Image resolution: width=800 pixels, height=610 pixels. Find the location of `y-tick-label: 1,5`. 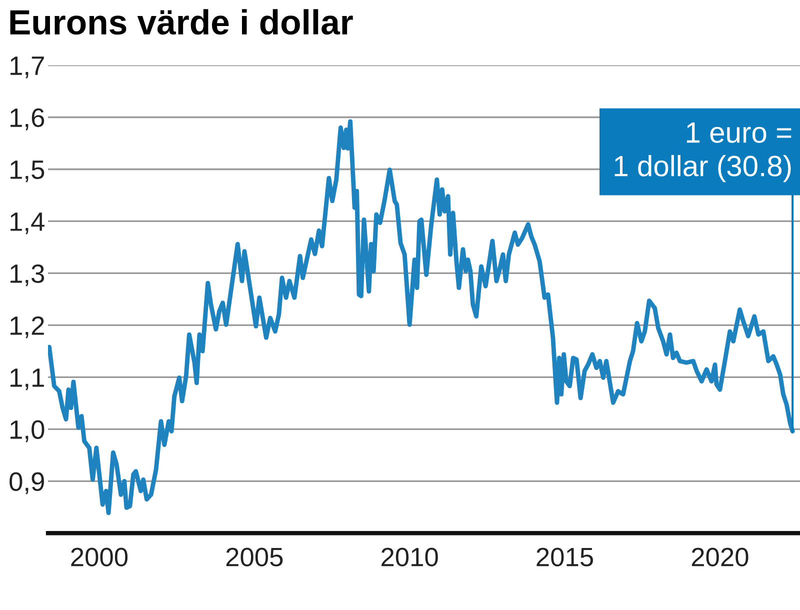

y-tick-label: 1,5 is located at coordinates (27, 171).